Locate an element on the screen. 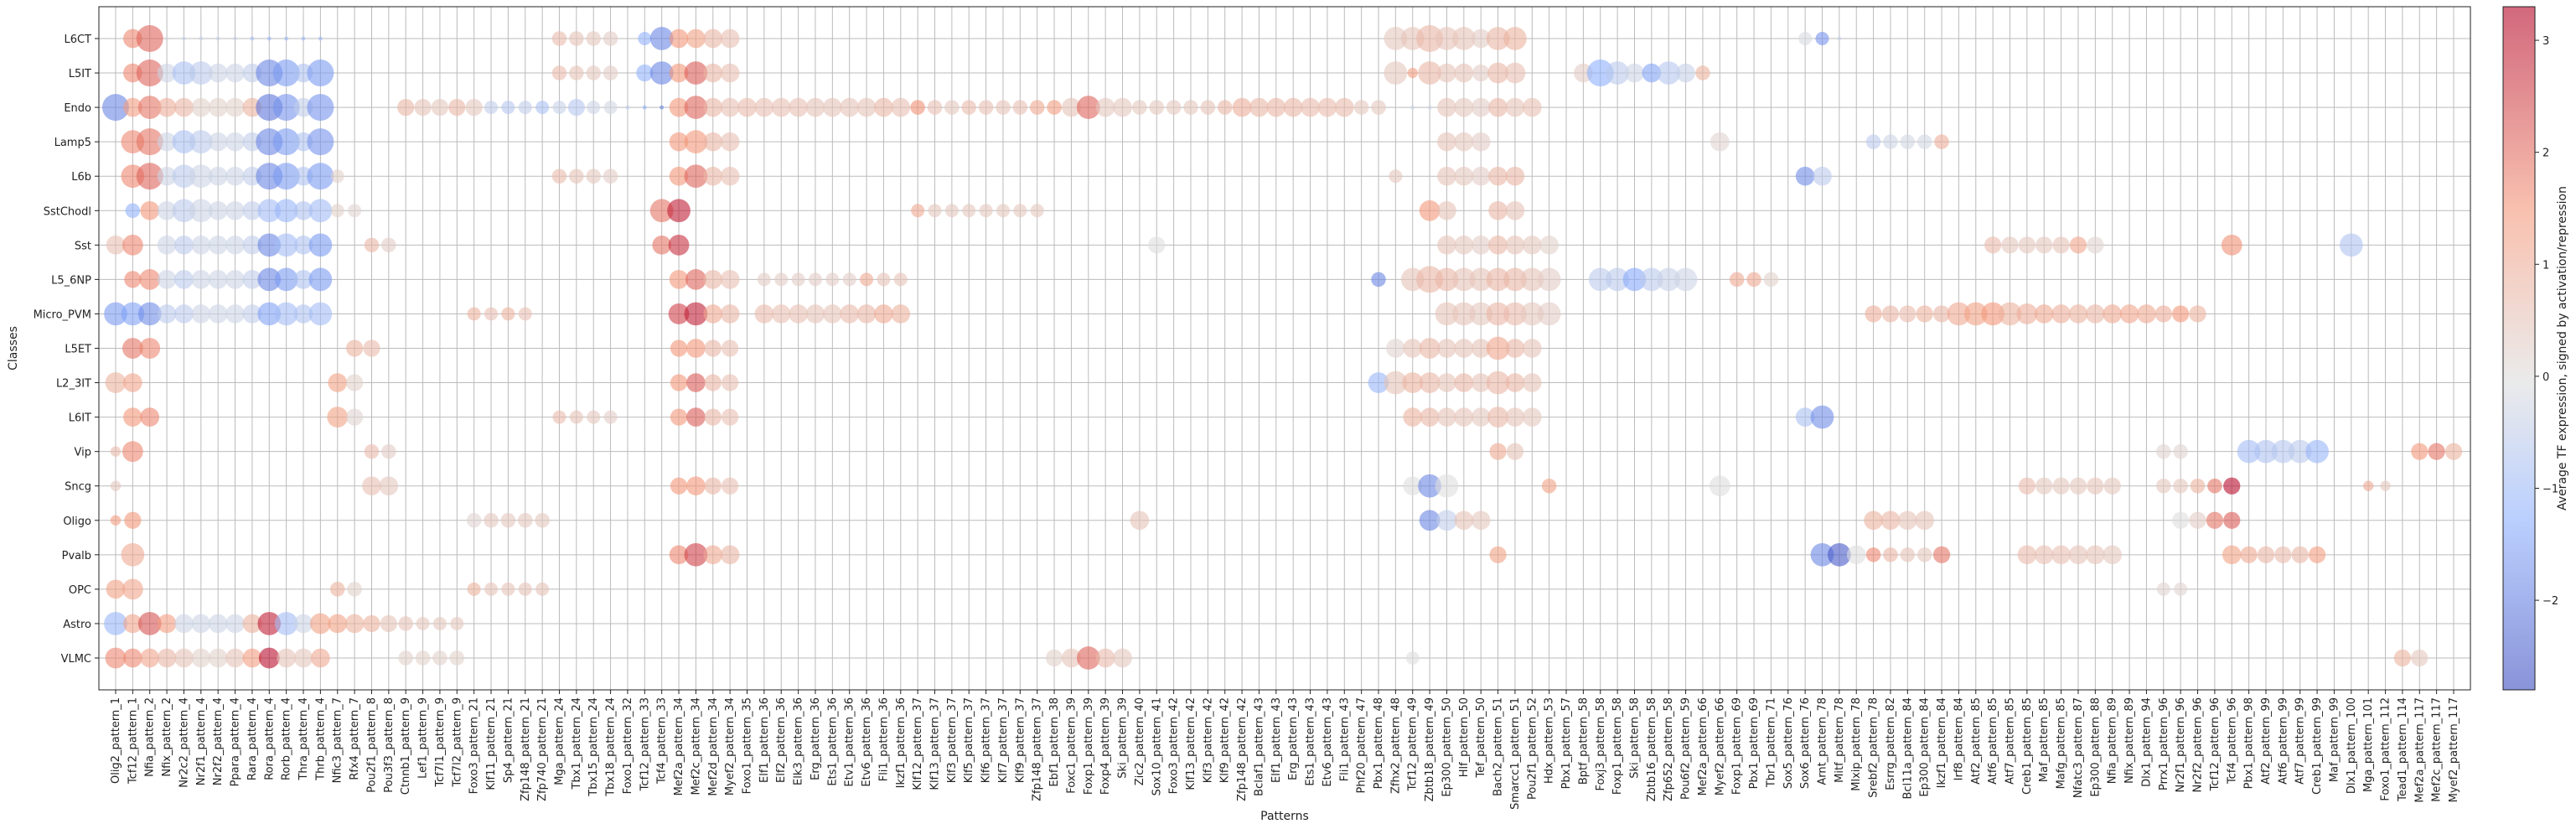  x-tick-label: Elf1_pattern_36 is located at coordinates (764, 740).